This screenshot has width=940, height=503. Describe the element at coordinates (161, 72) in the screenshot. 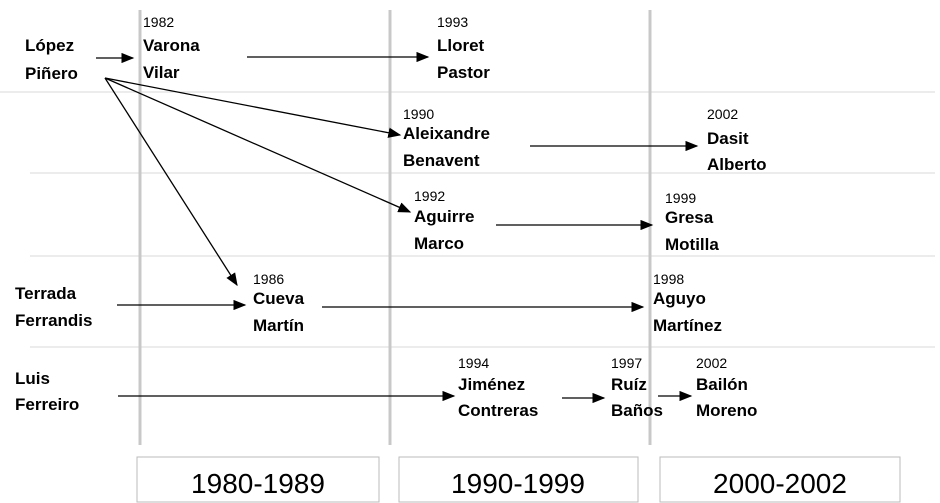

I see `node-name: Vilar` at that location.